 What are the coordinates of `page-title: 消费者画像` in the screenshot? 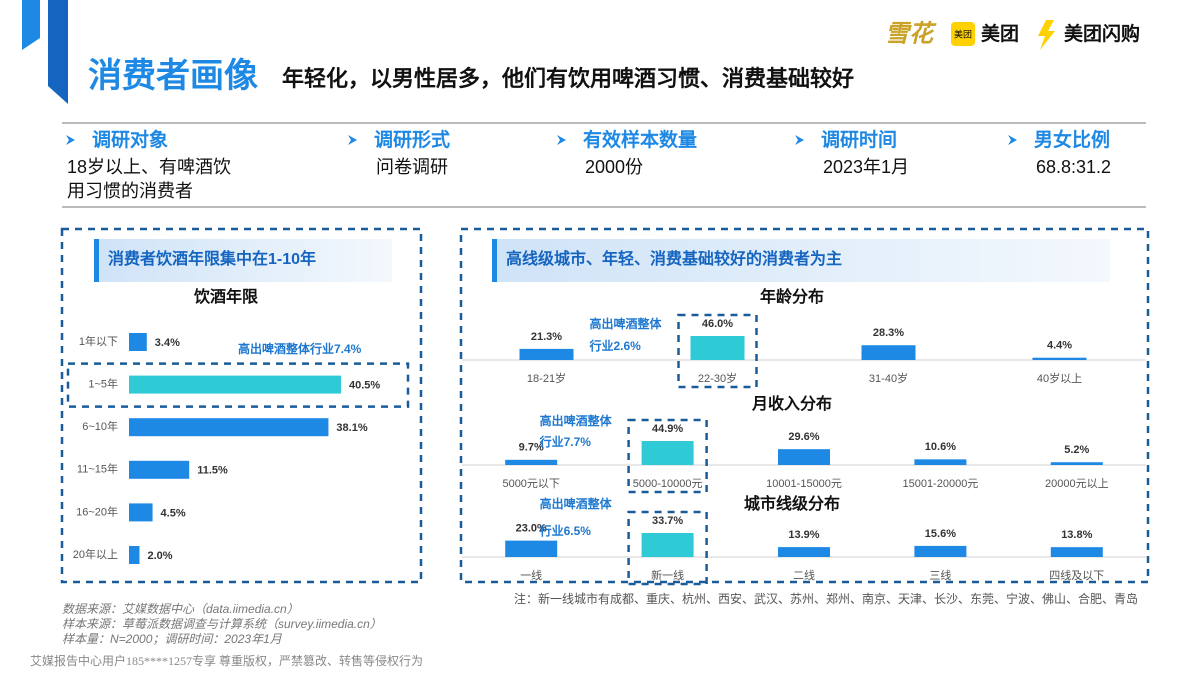 It's located at (173, 76).